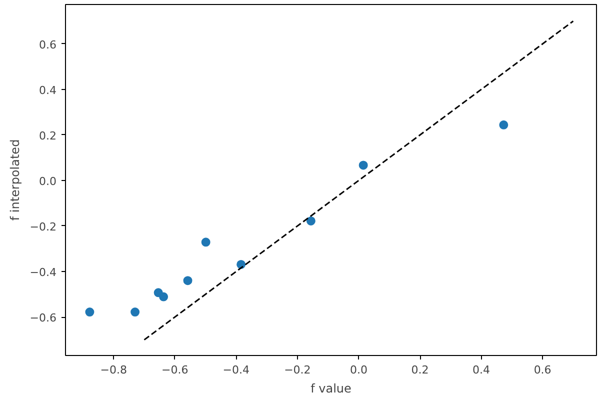  Describe the element at coordinates (113, 370) in the screenshot. I see `x-tick-label: −0.8` at that location.